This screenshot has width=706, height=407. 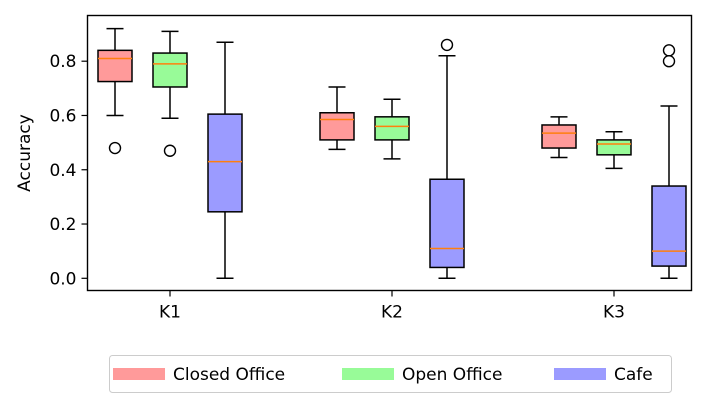 I want to click on box-open-office-k3, so click(x=614, y=150).